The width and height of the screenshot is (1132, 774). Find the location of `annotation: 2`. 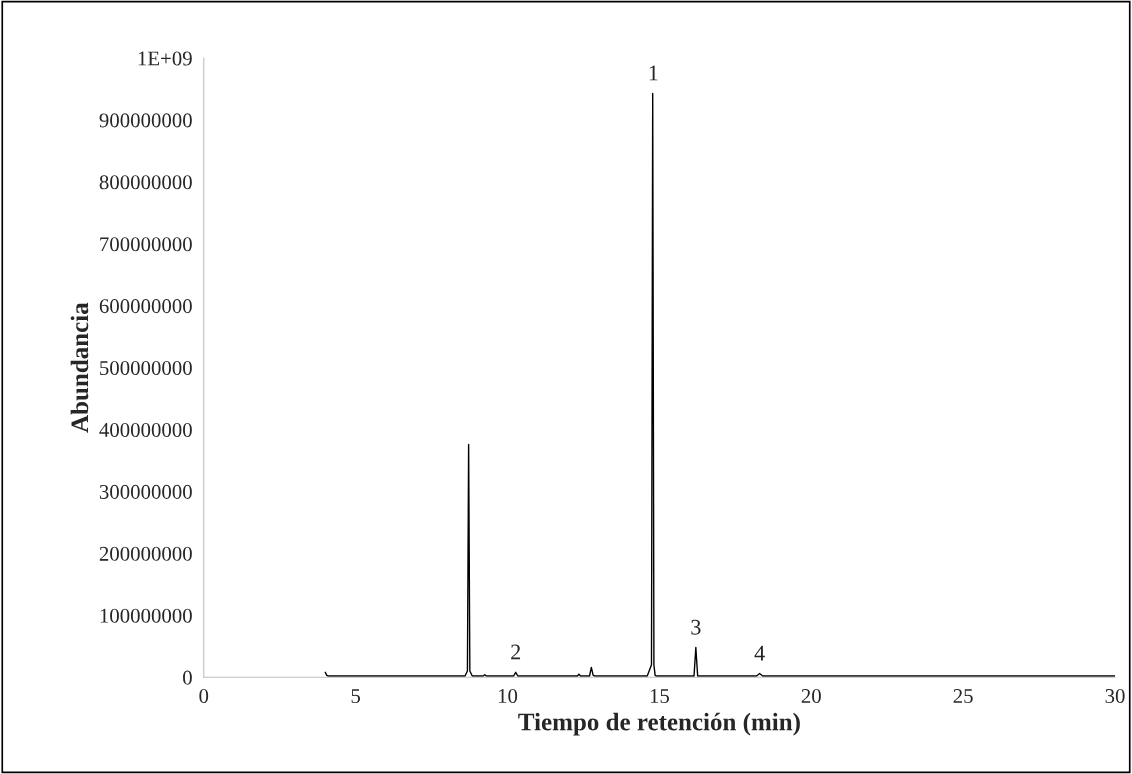

annotation: 2 is located at coordinates (516, 652).